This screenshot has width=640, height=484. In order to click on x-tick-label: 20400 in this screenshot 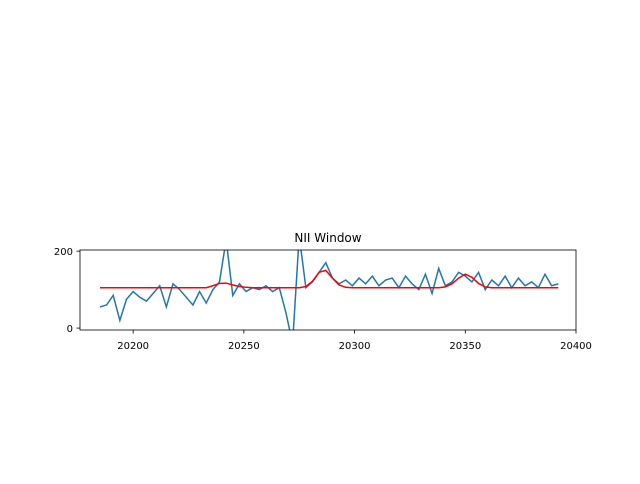, I will do `click(576, 346)`.